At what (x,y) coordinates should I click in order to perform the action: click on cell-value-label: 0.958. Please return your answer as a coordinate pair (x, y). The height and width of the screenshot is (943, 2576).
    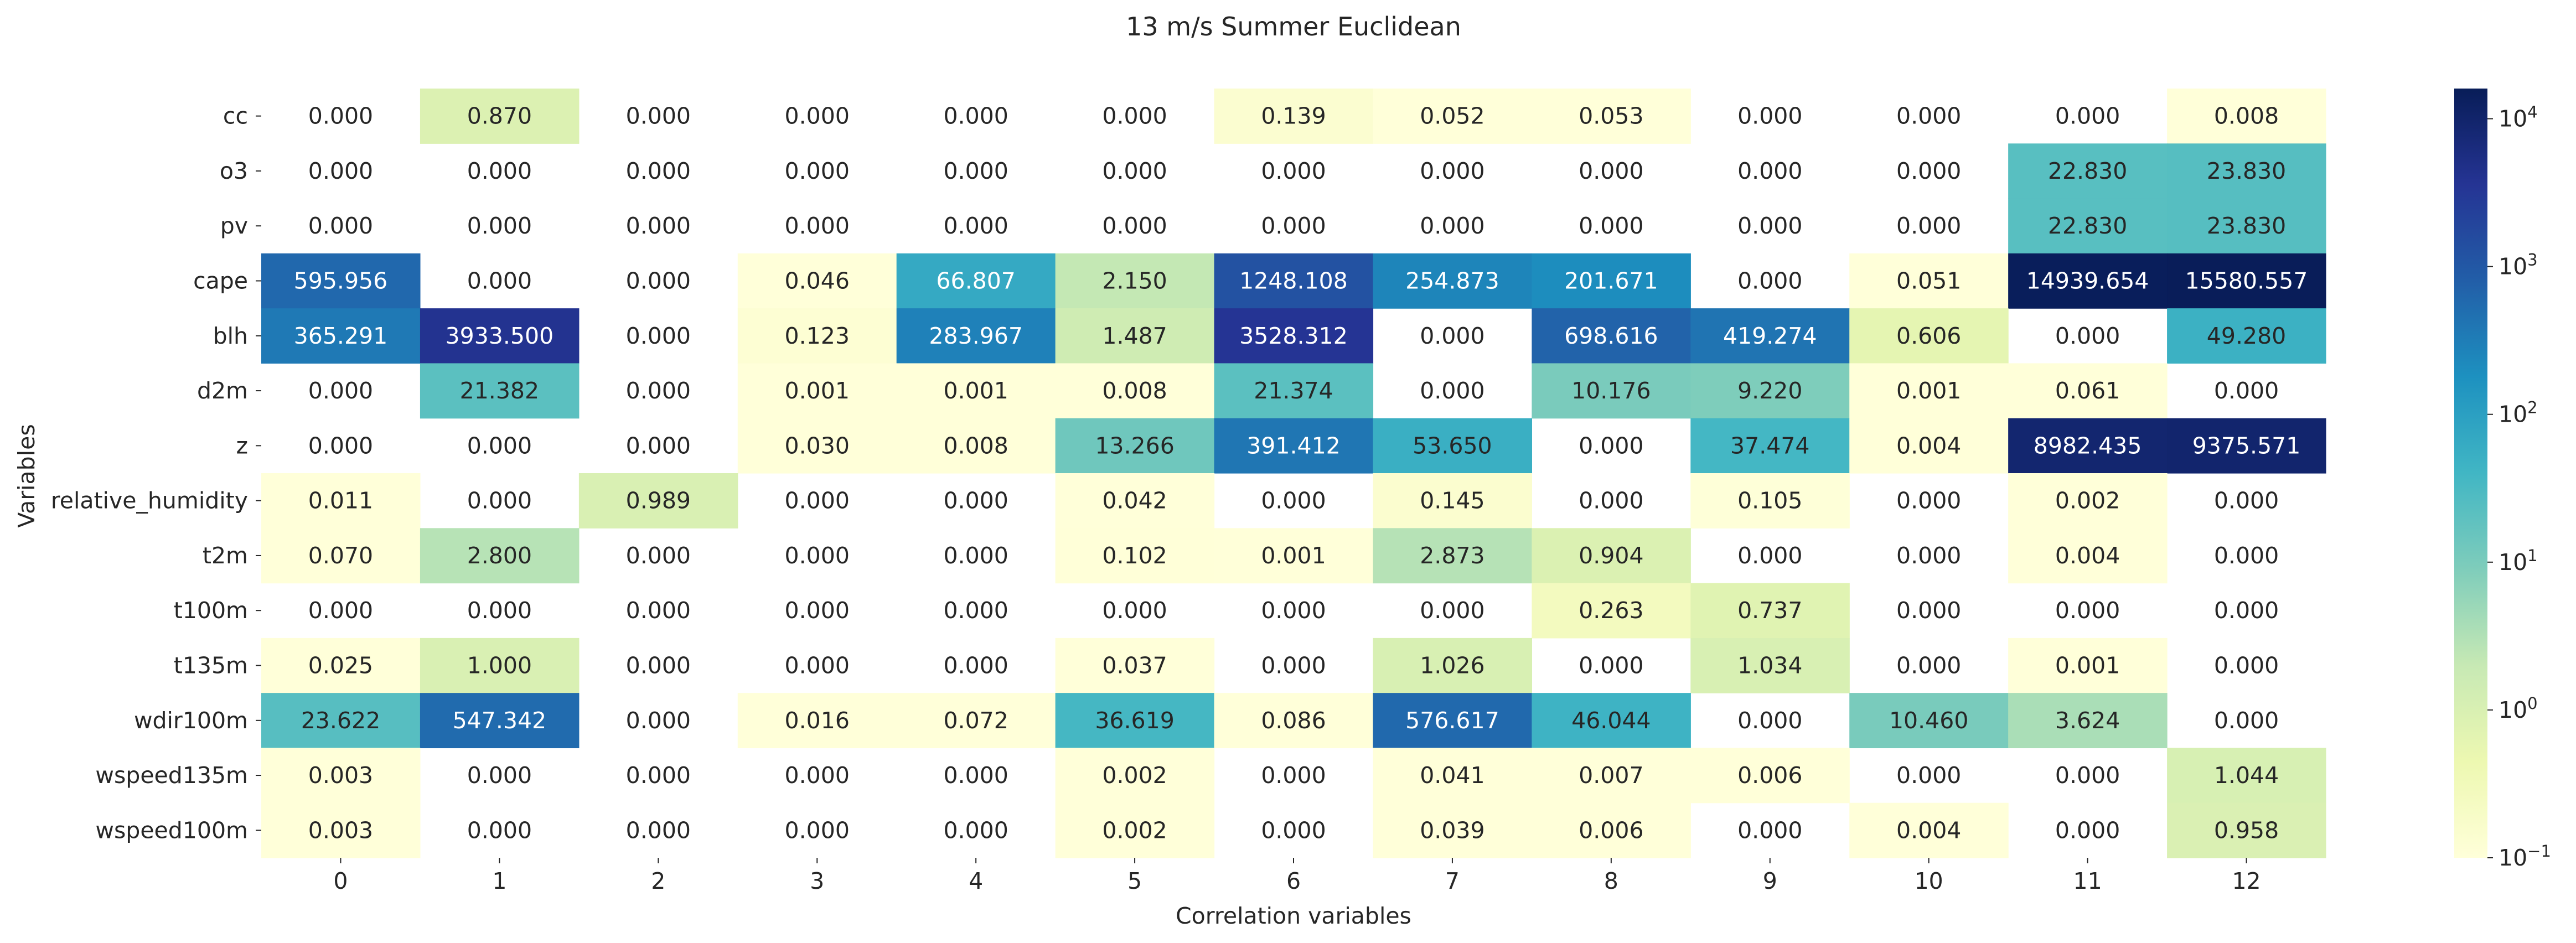
    Looking at the image, I should click on (2246, 830).